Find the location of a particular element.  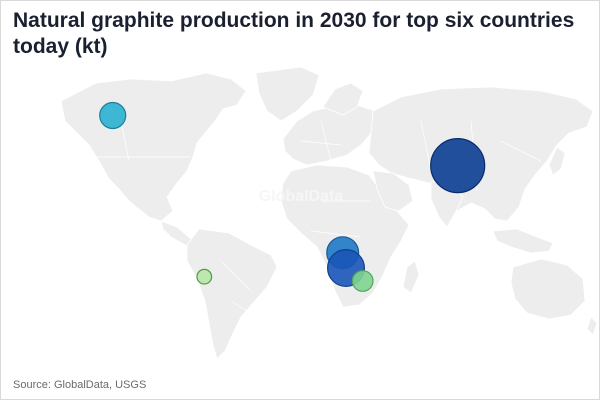

greenland-landmass is located at coordinates (287, 94).